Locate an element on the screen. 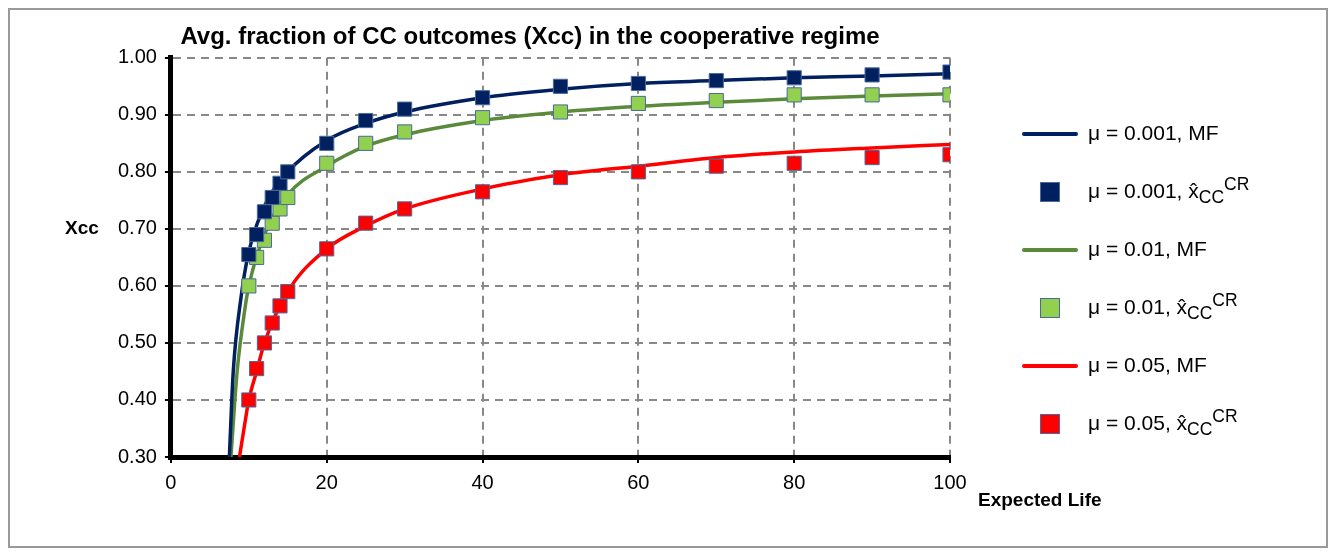  x-tick-label: 60 is located at coordinates (638, 481).